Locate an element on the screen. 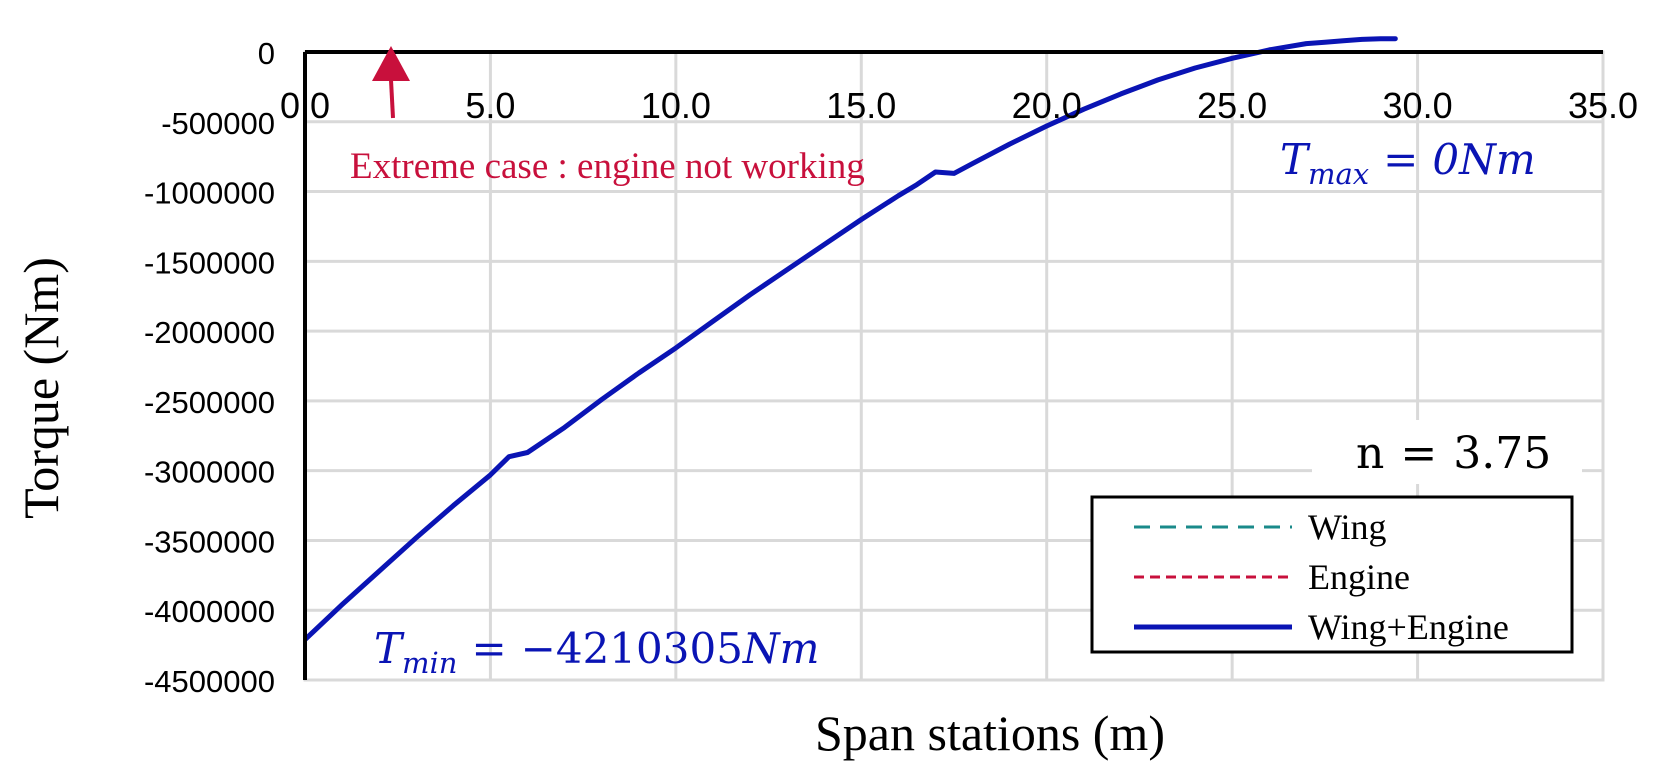  t-max-label: Tmax = 0Nm is located at coordinates (1408, 163).